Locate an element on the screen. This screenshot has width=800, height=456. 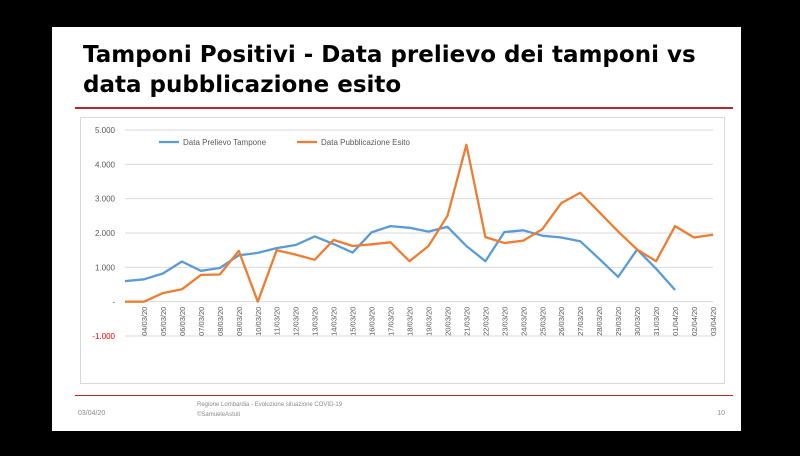
x-tick-label: 14/03/20 is located at coordinates (334, 321).